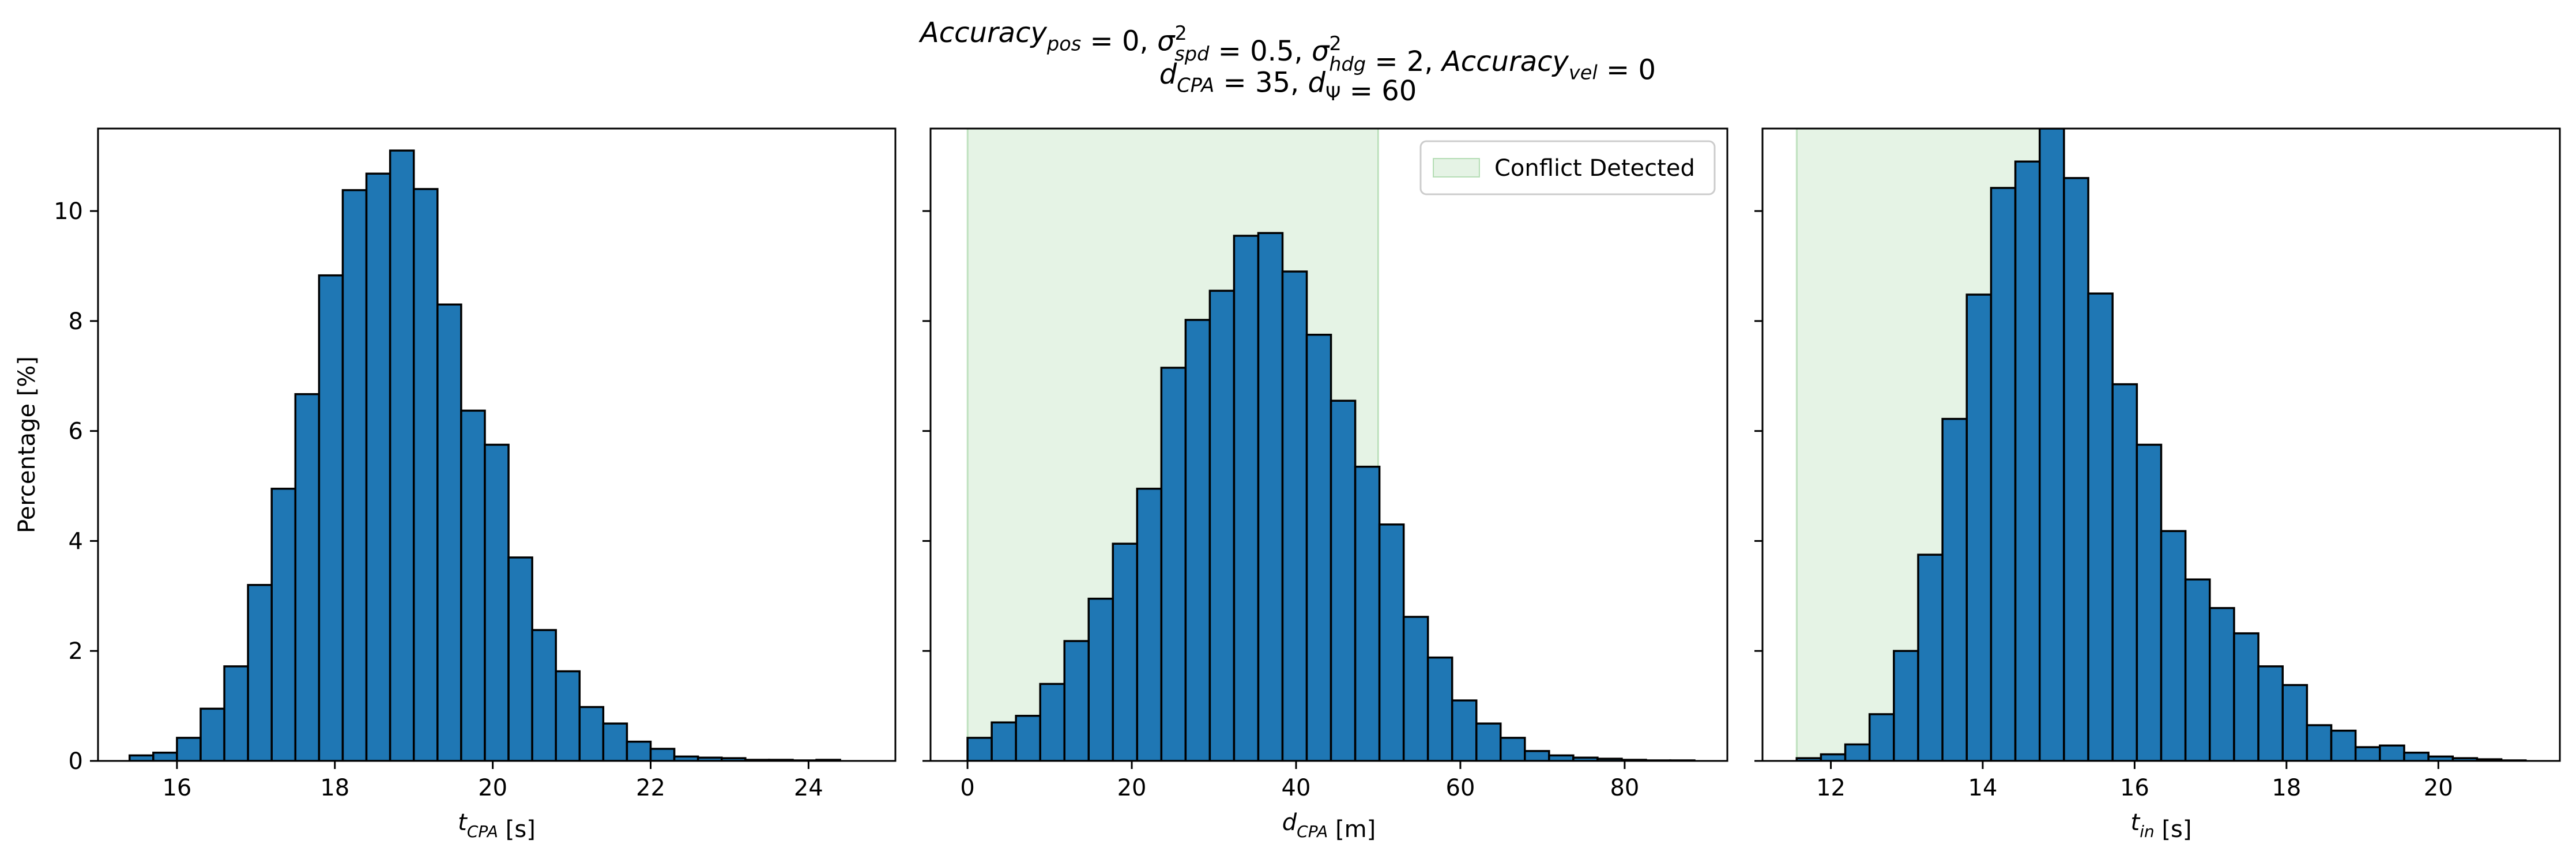 The width and height of the screenshot is (2576, 852). What do you see at coordinates (1288, 82) in the screenshot?
I see `figure-title-line-2: dCPA = 35, dΨ = 60` at bounding box center [1288, 82].